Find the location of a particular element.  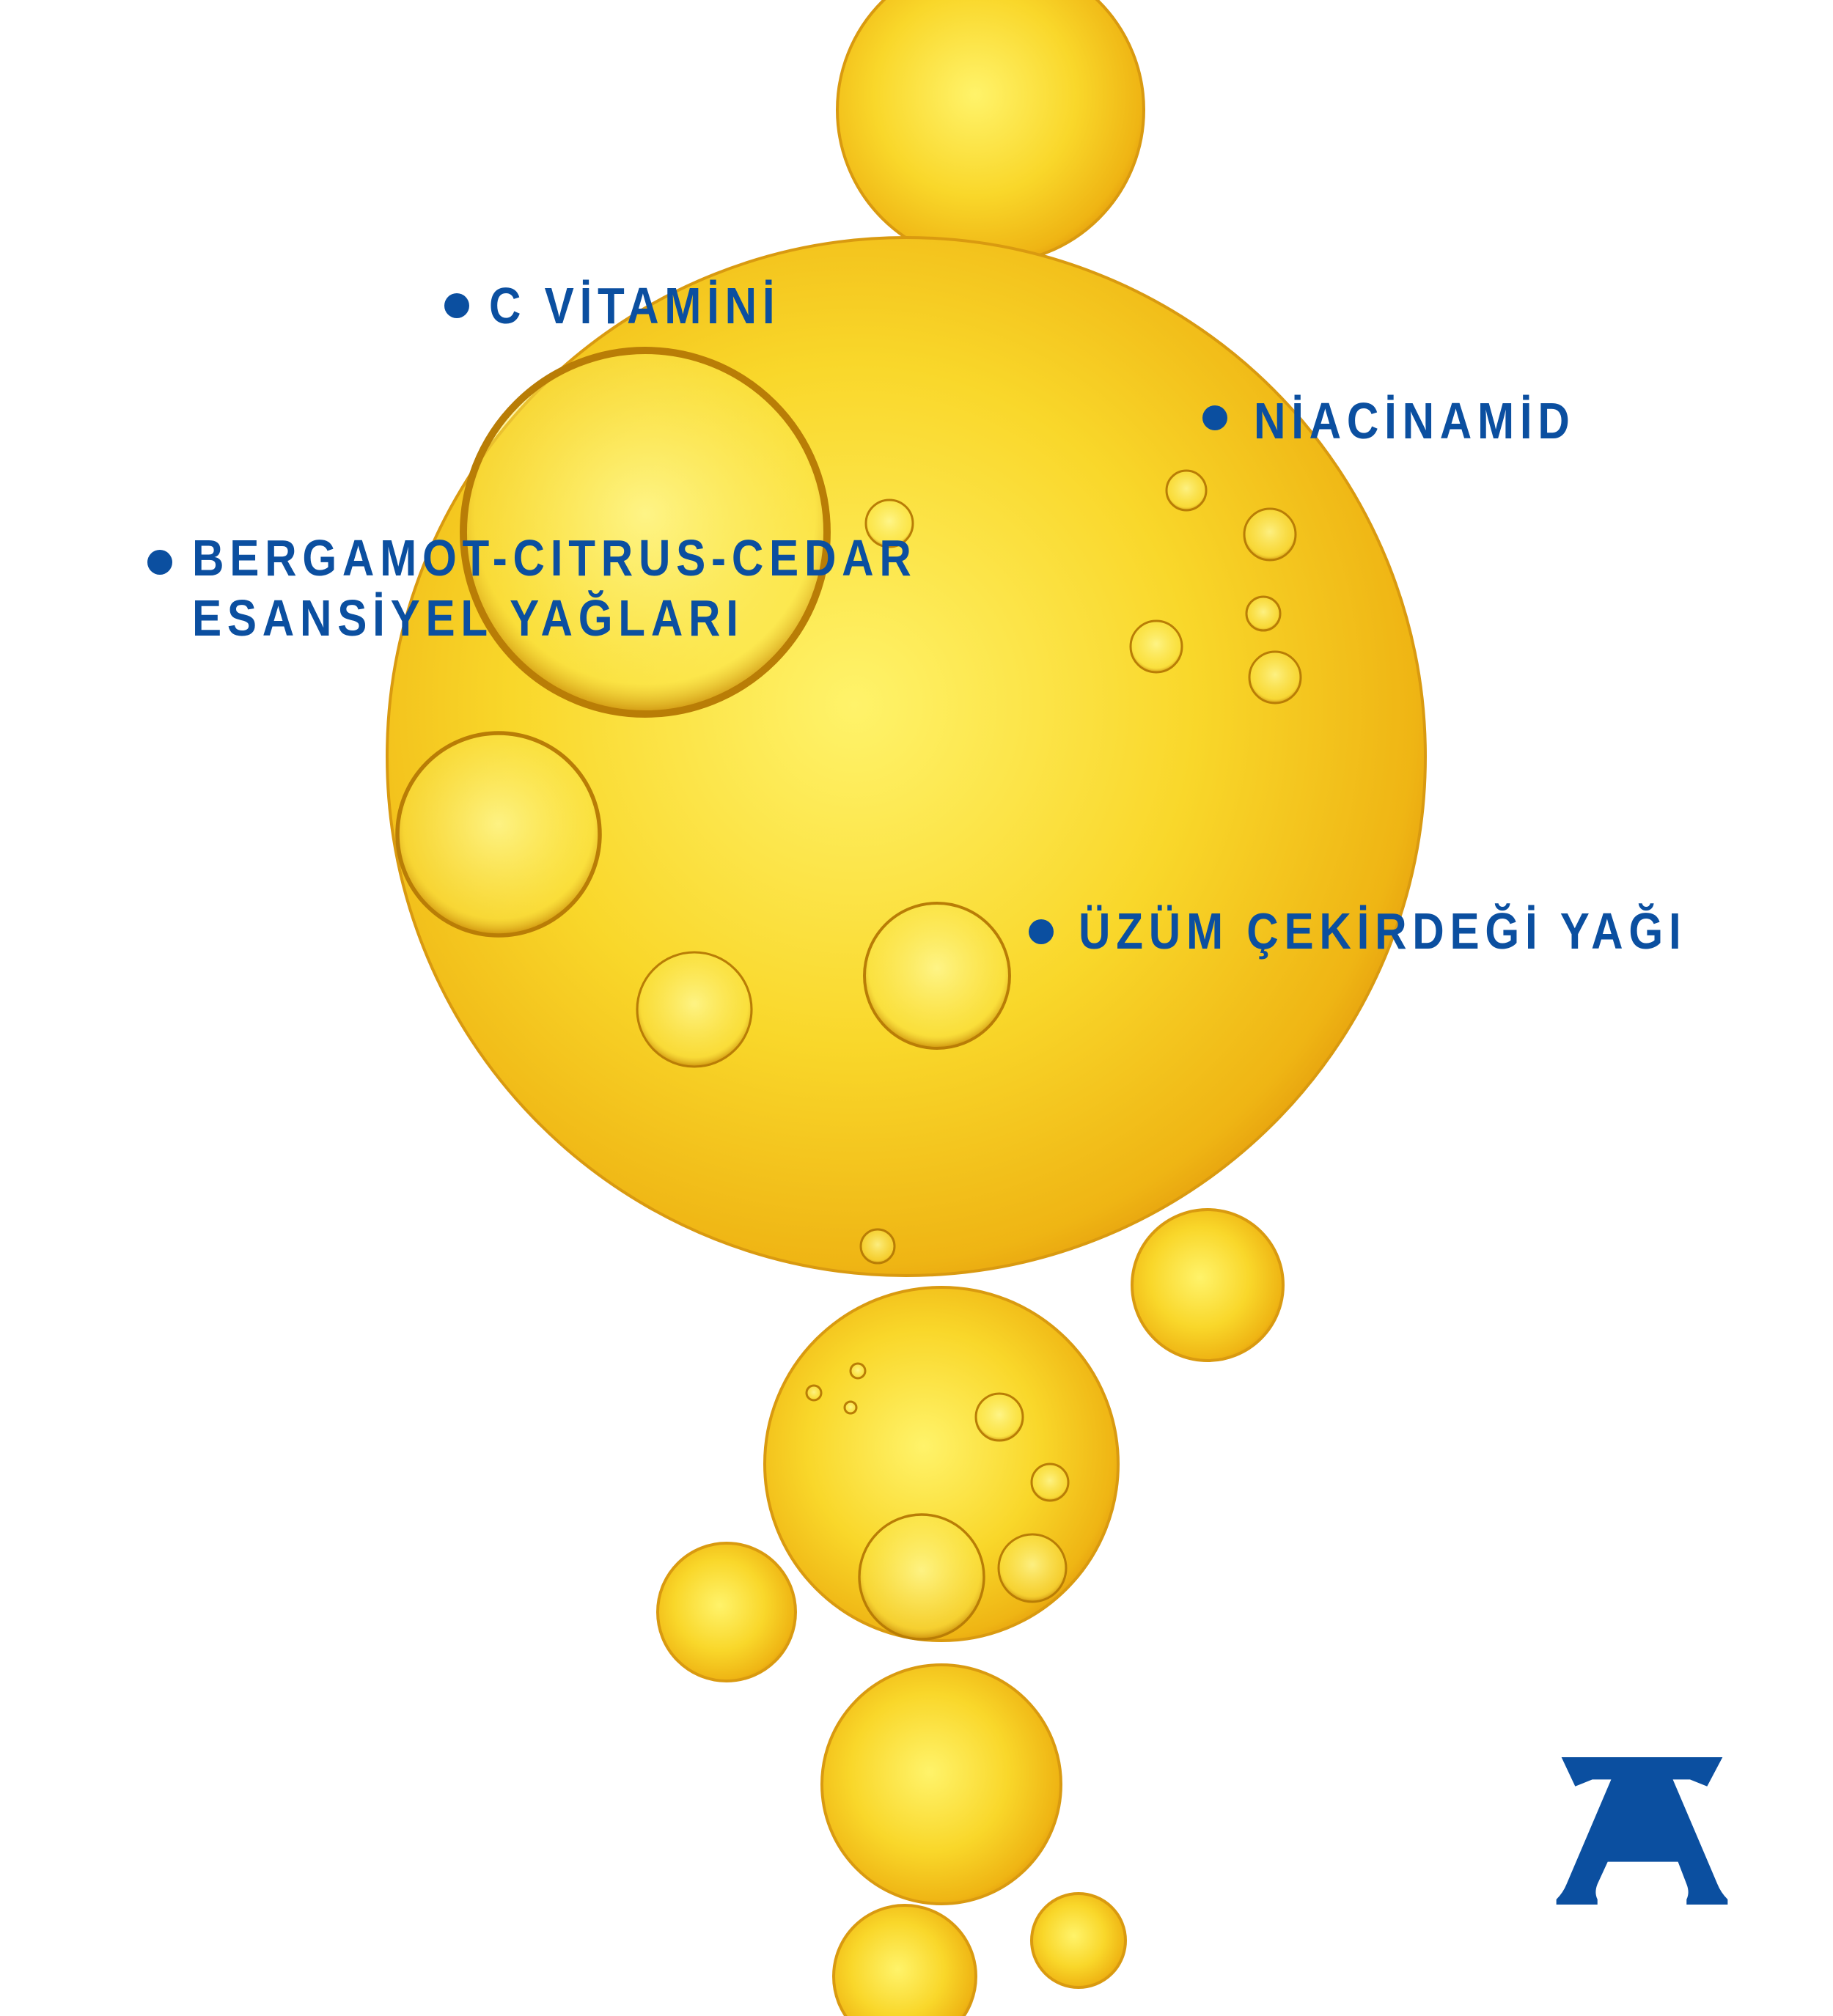

brand-logo-icon is located at coordinates (1642, 1831).